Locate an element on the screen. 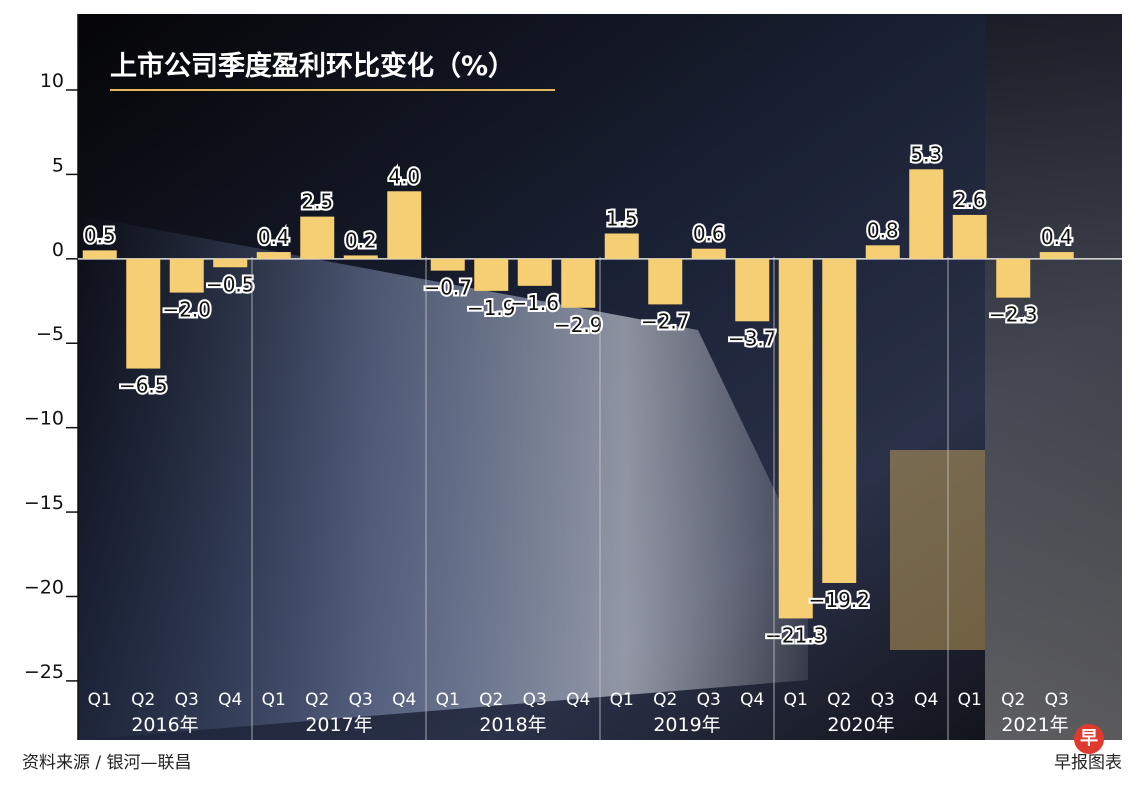  y-tick-label: −25 is located at coordinates (44, 672).